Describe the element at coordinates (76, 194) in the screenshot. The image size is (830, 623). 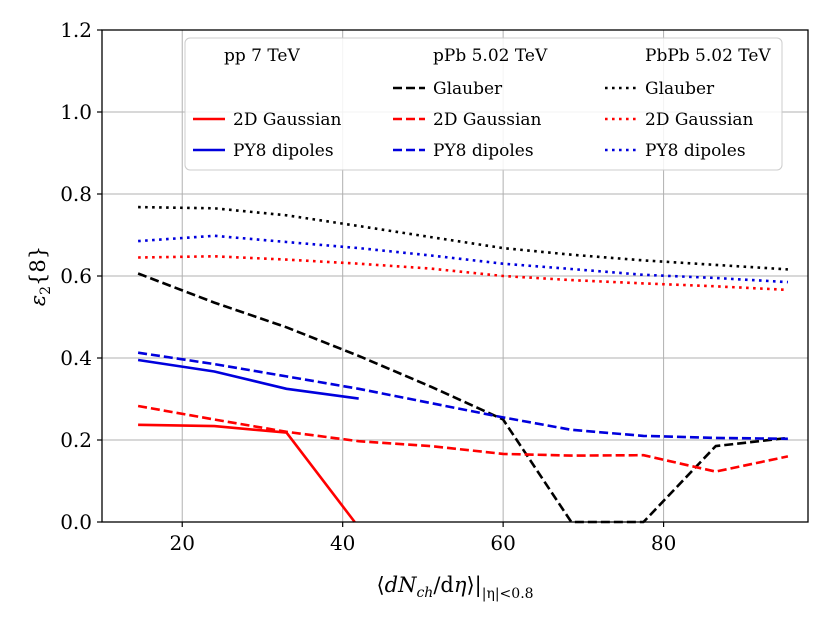
I see `y-tick-label: 0.8` at that location.